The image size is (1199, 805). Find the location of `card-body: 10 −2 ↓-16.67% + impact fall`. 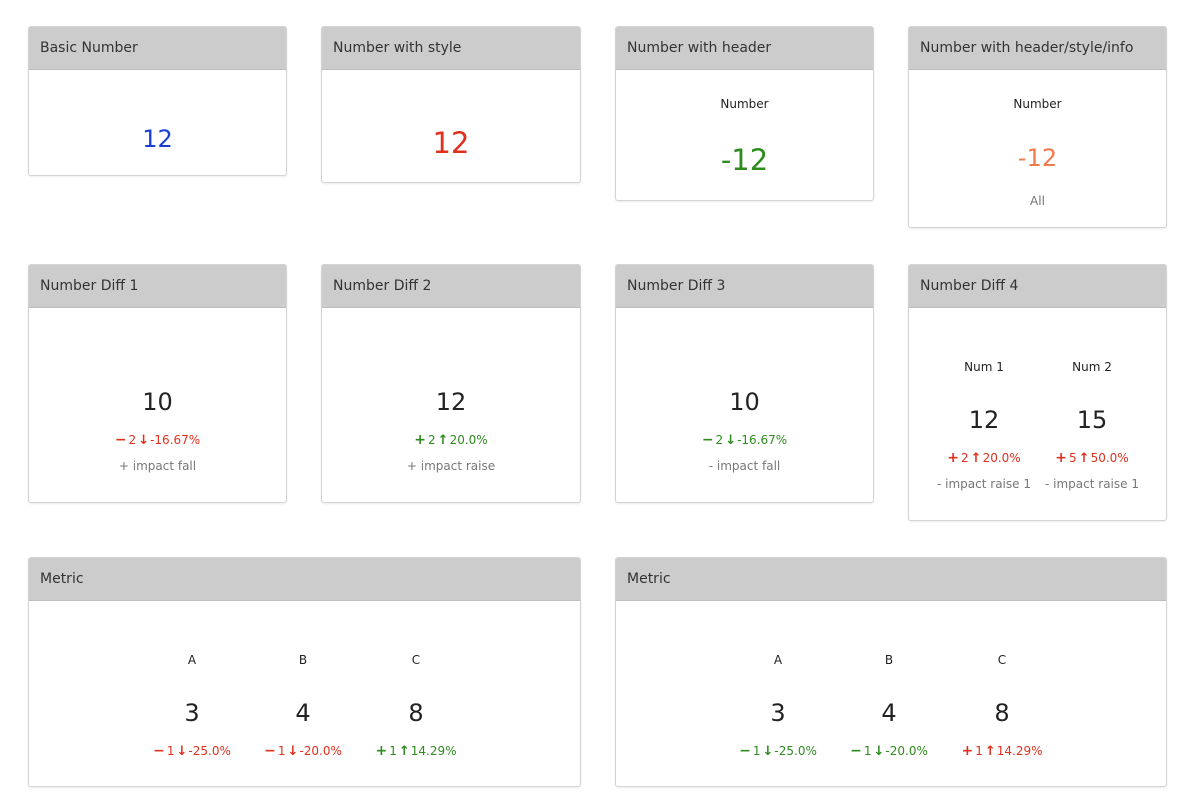

card-body: 10 −2 ↓-16.67% + impact fall is located at coordinates (157, 405).